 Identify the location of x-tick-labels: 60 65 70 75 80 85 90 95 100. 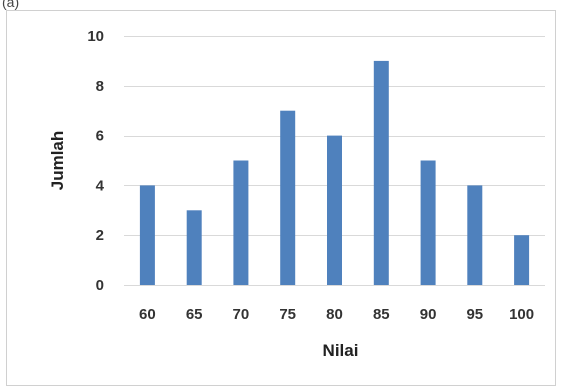
(336, 314).